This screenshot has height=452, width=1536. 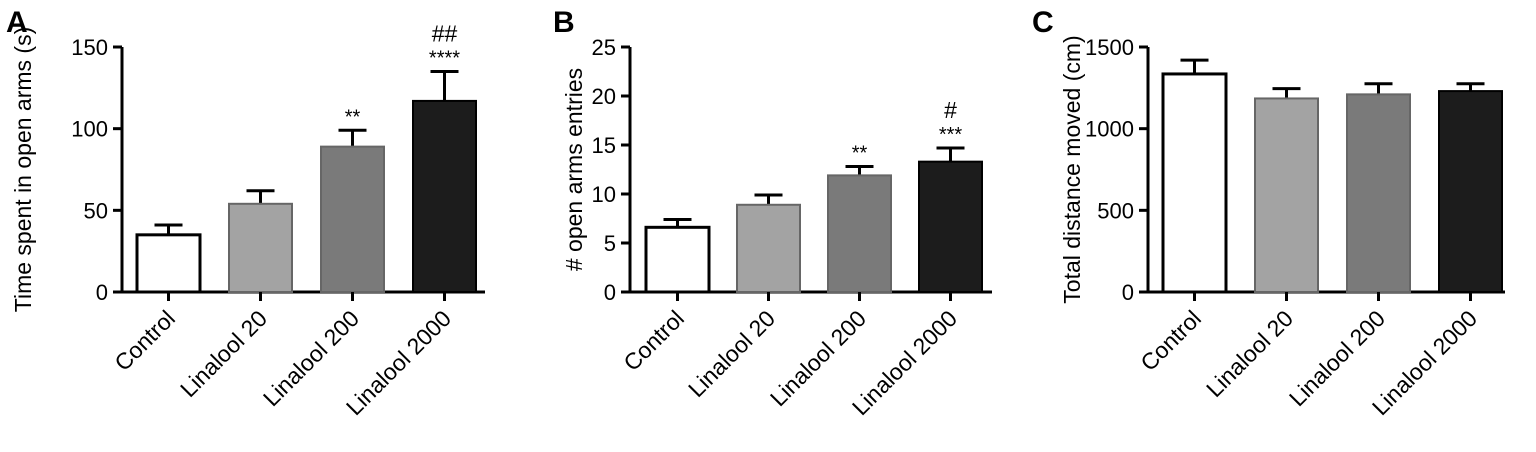 I want to click on y-tick-label: 1000, so click(x=1109, y=129).